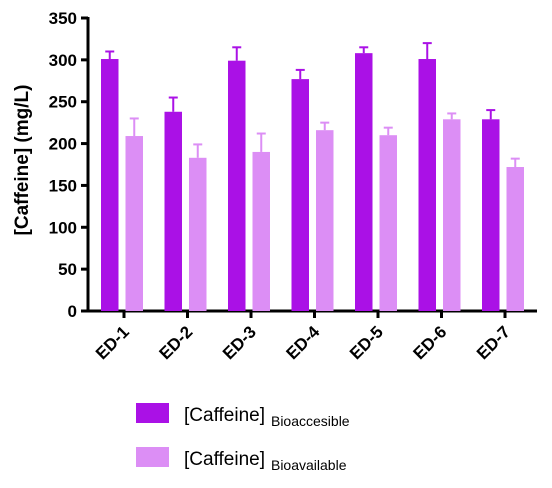 The height and width of the screenshot is (488, 552). I want to click on bar-ed-5-bioaccesible, so click(364, 182).